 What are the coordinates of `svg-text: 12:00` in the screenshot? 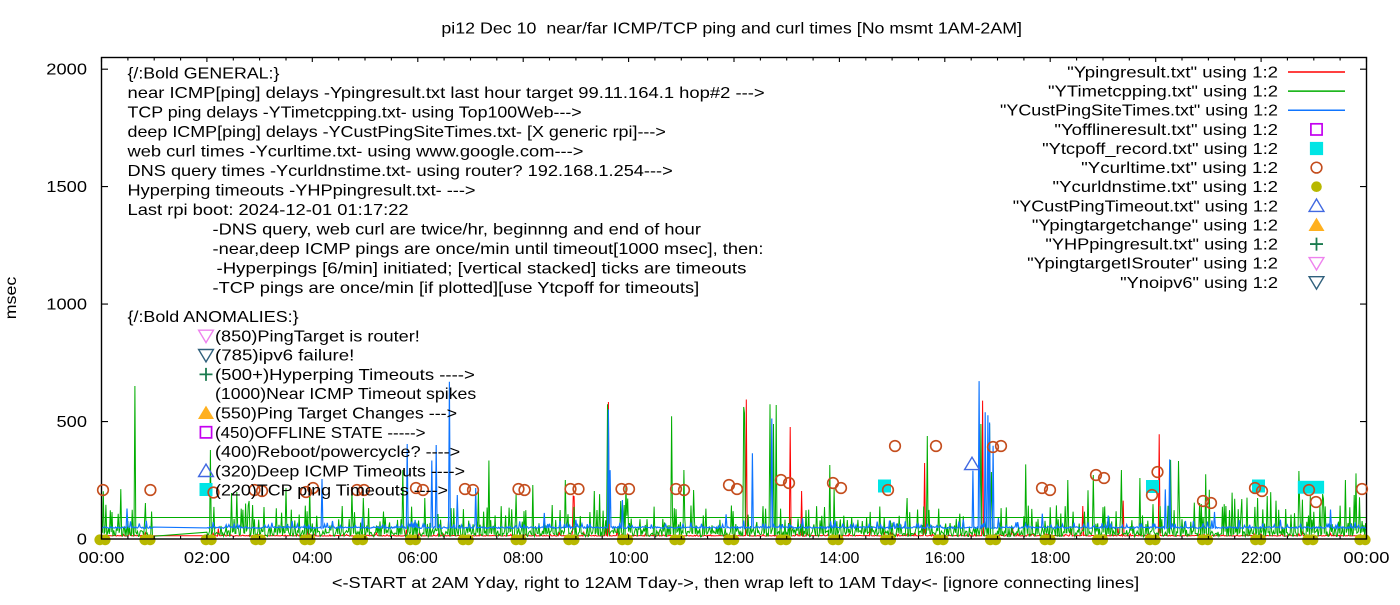 It's located at (734, 558).